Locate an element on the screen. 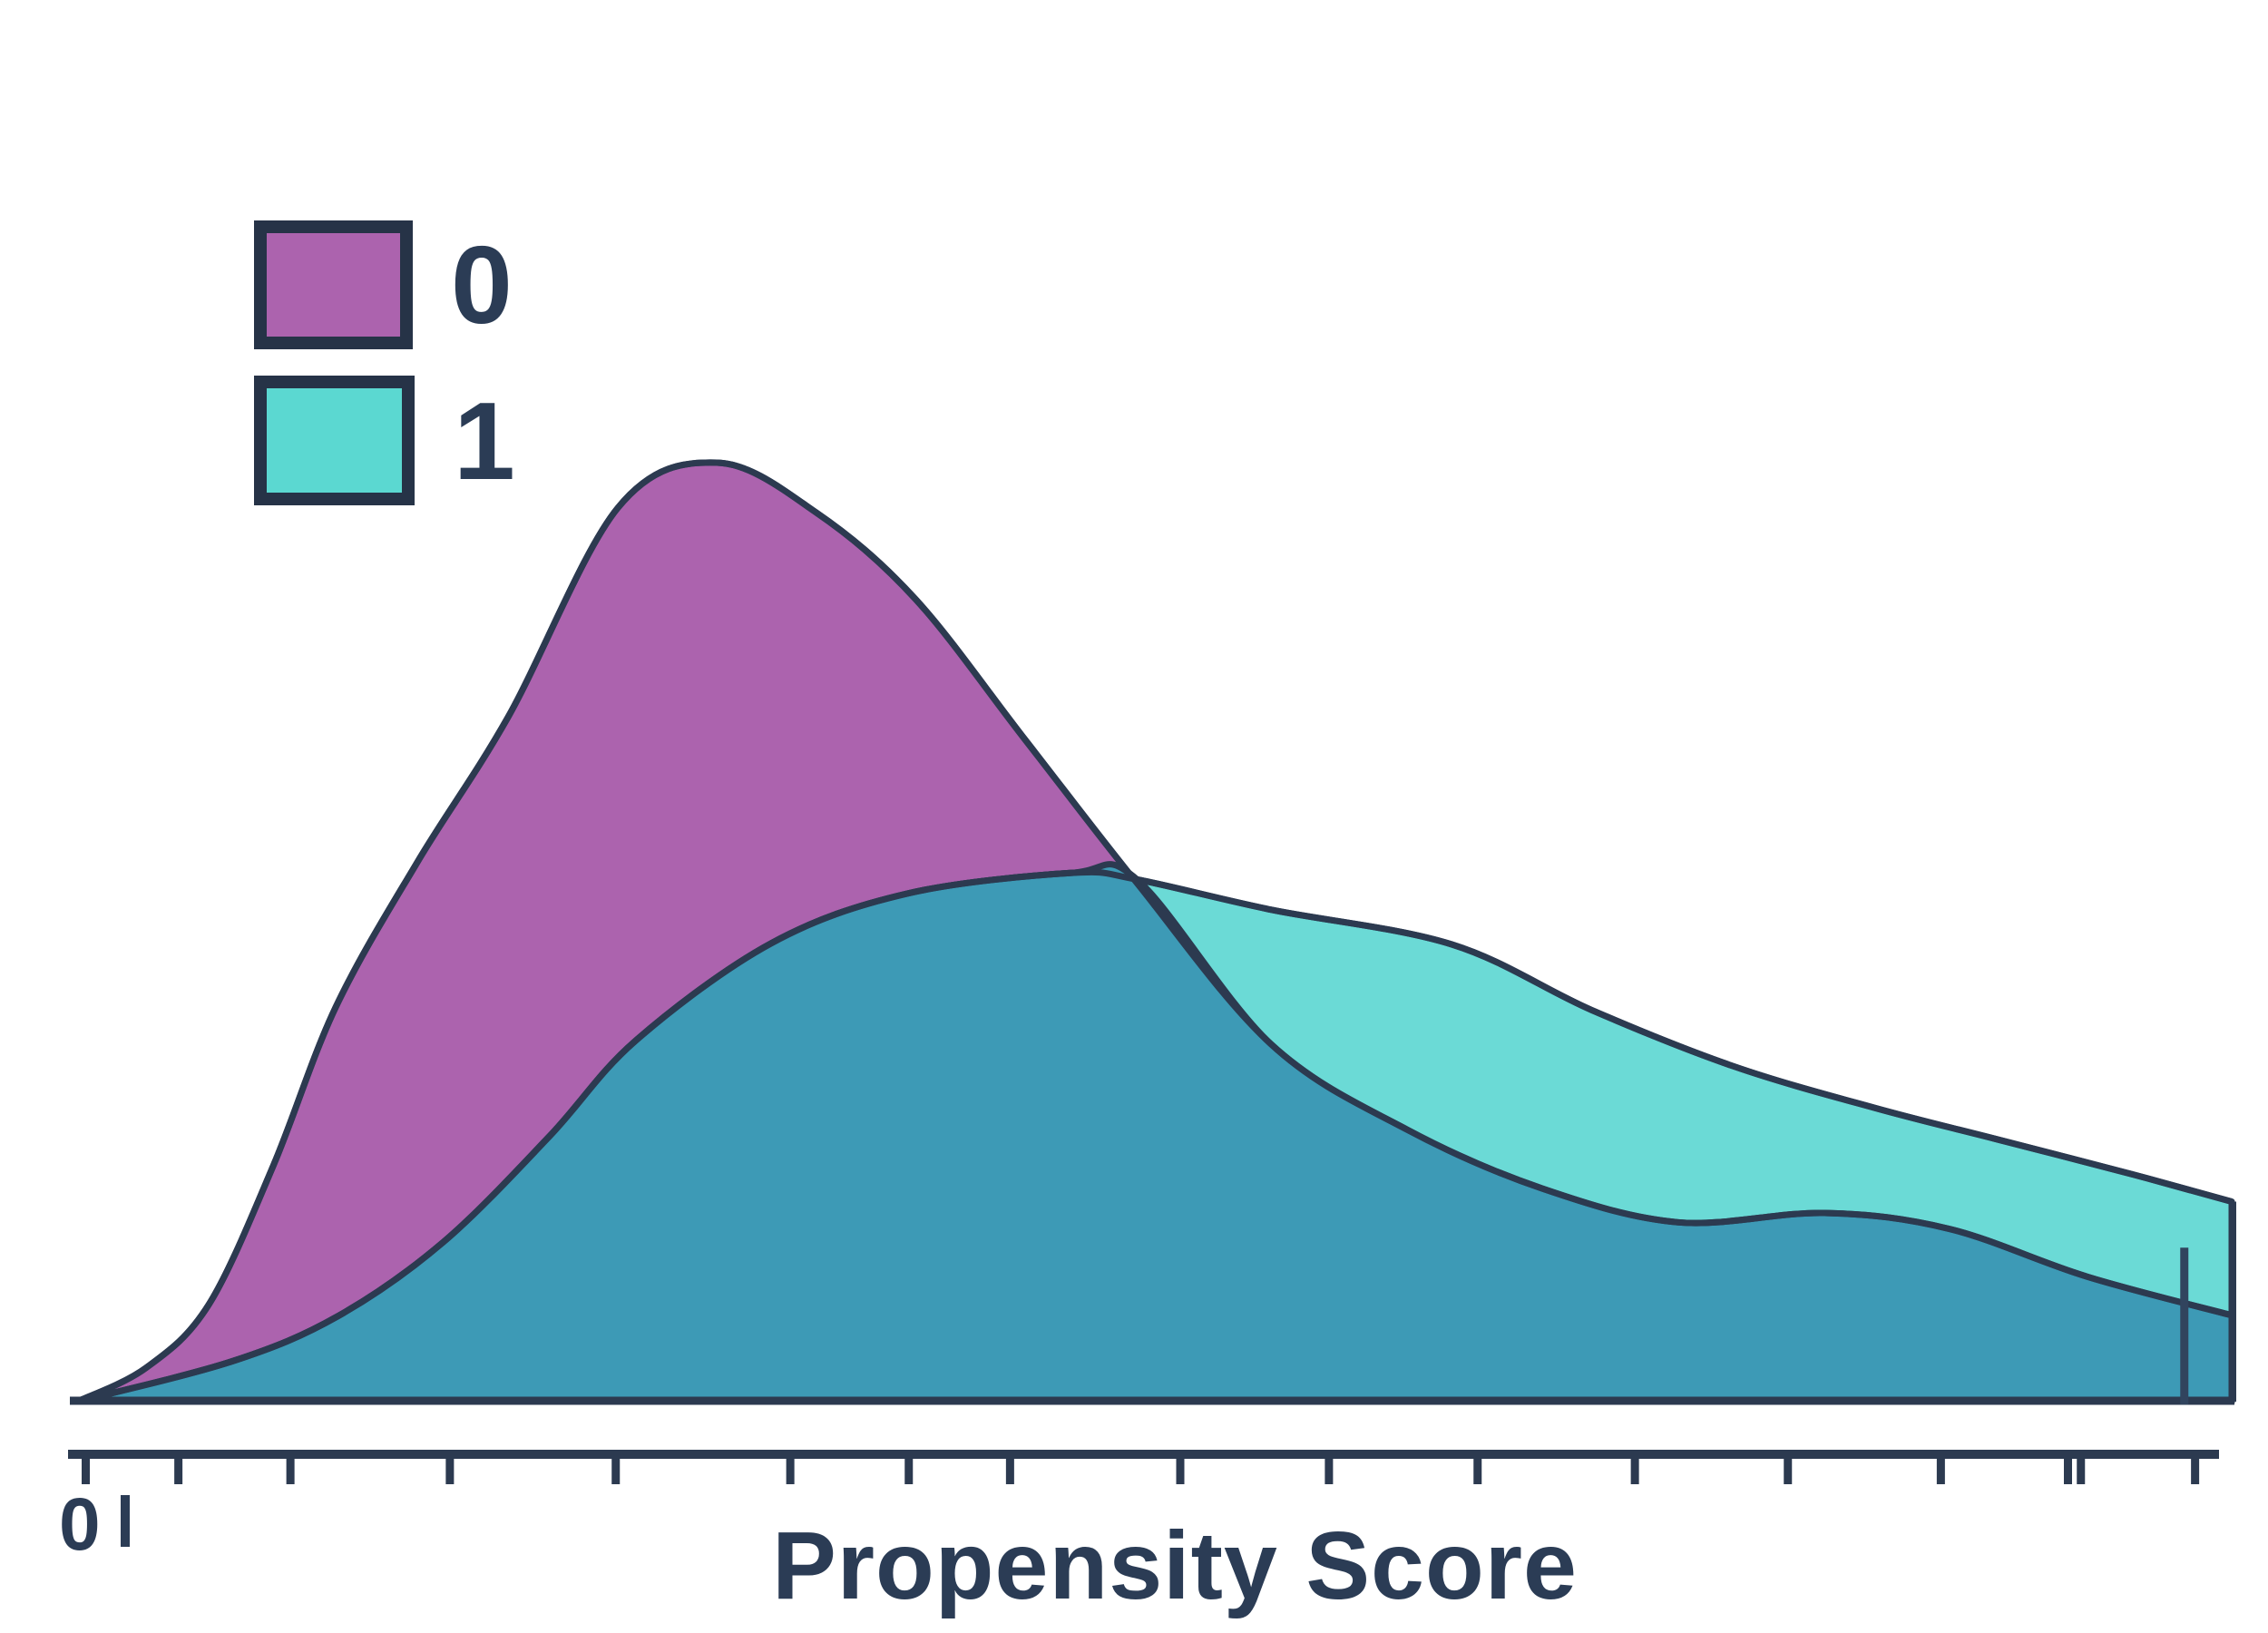  x-axis-ticks is located at coordinates (1141, 1469).